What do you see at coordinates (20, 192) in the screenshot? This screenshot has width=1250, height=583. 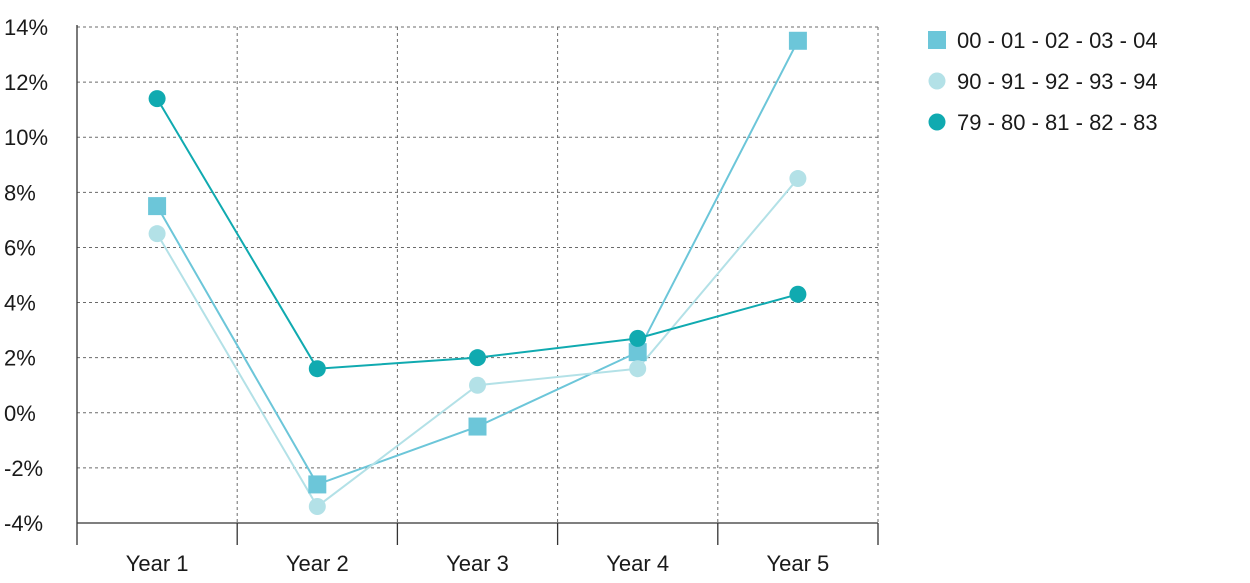 I see `y-tick-label: 8%` at bounding box center [20, 192].